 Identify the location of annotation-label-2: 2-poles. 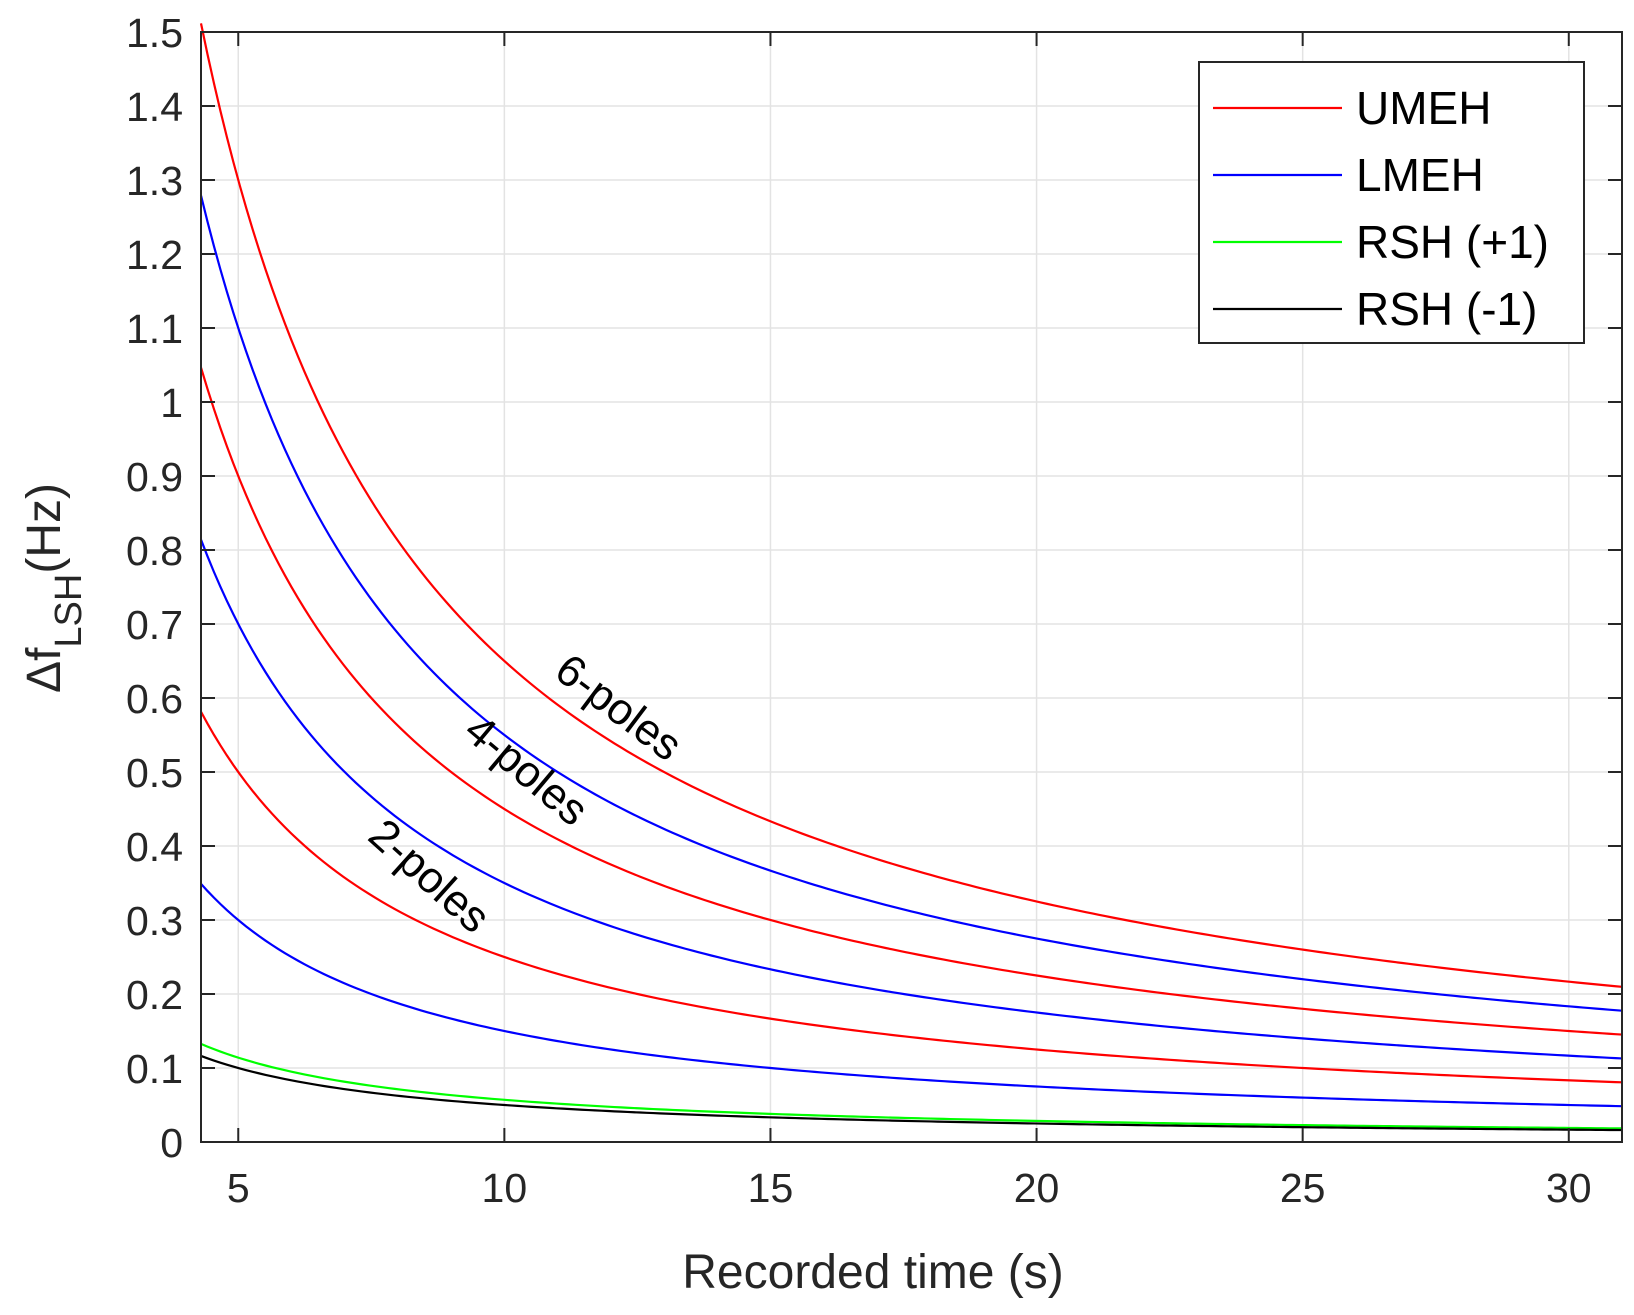
(429, 876).